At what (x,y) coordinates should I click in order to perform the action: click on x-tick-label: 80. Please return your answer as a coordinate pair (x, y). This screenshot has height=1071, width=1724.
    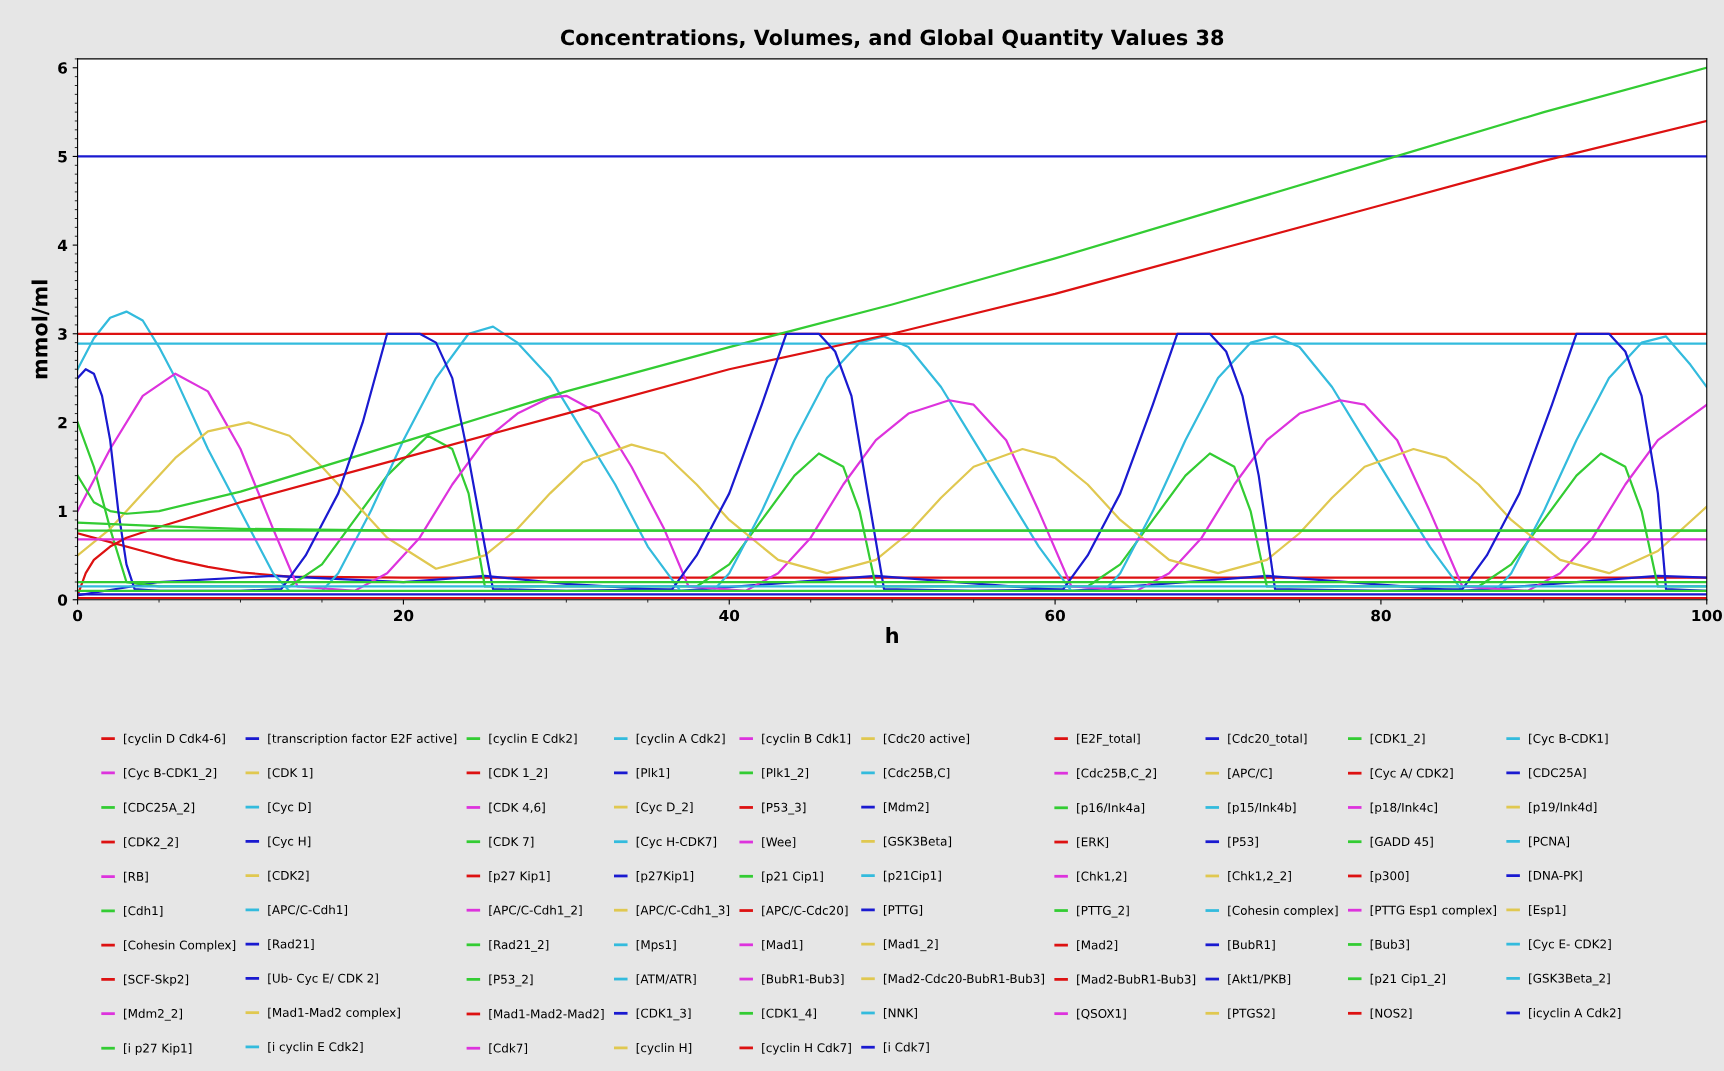
    Looking at the image, I should click on (1381, 615).